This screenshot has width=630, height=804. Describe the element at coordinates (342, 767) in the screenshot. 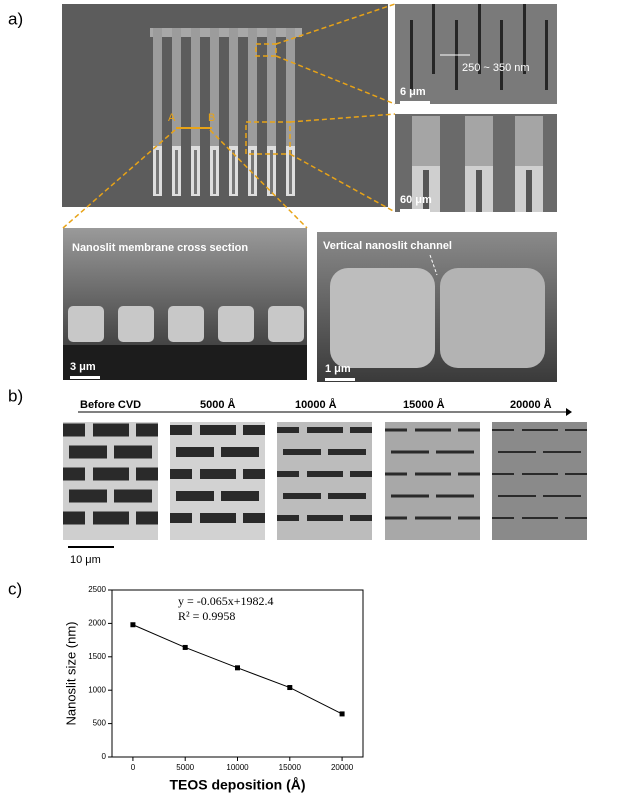

I see `x-tick-label: 20000` at that location.